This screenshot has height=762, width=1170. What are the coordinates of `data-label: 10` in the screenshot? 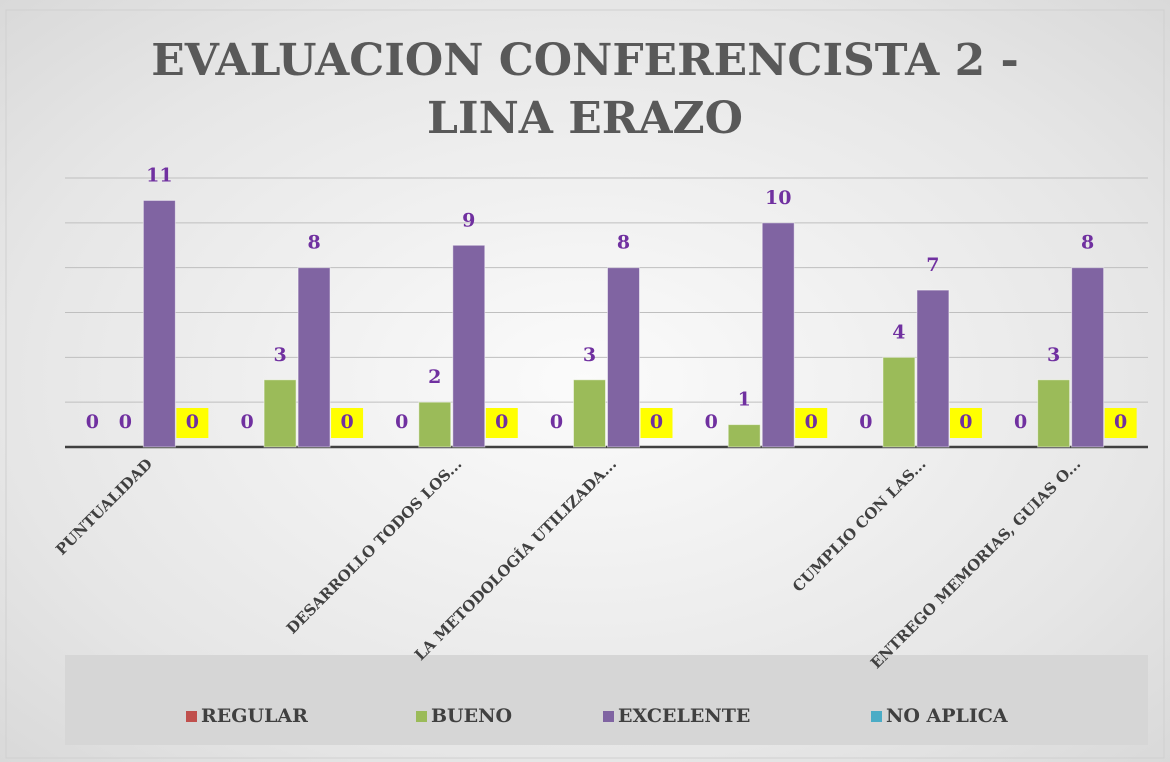 It's located at (778, 198).